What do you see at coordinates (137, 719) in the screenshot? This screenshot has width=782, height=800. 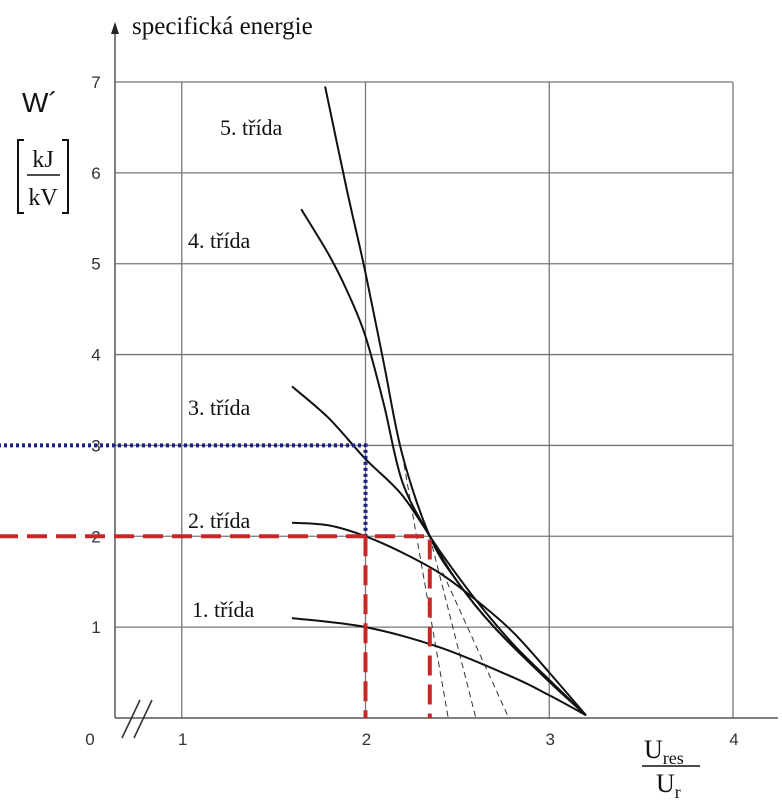 I see `axis-break-icon` at bounding box center [137, 719].